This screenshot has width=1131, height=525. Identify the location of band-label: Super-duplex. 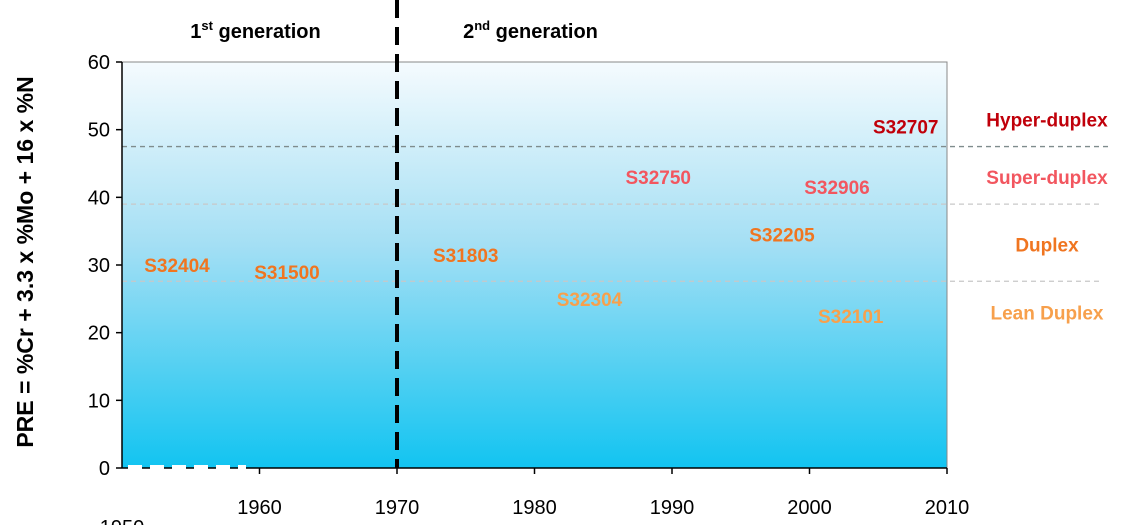
(1047, 178).